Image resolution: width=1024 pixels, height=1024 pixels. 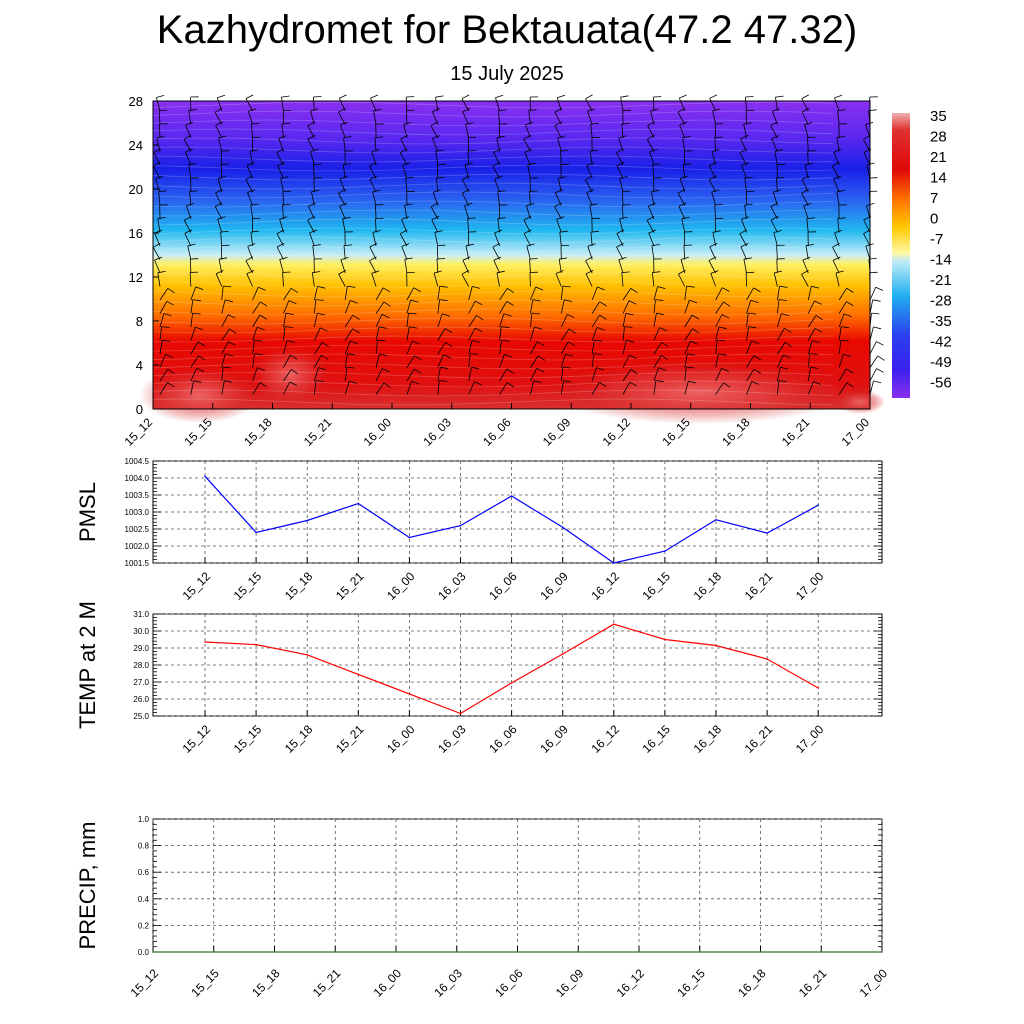 What do you see at coordinates (144, 872) in the screenshot?
I see `y-tick-label: 0.6` at bounding box center [144, 872].